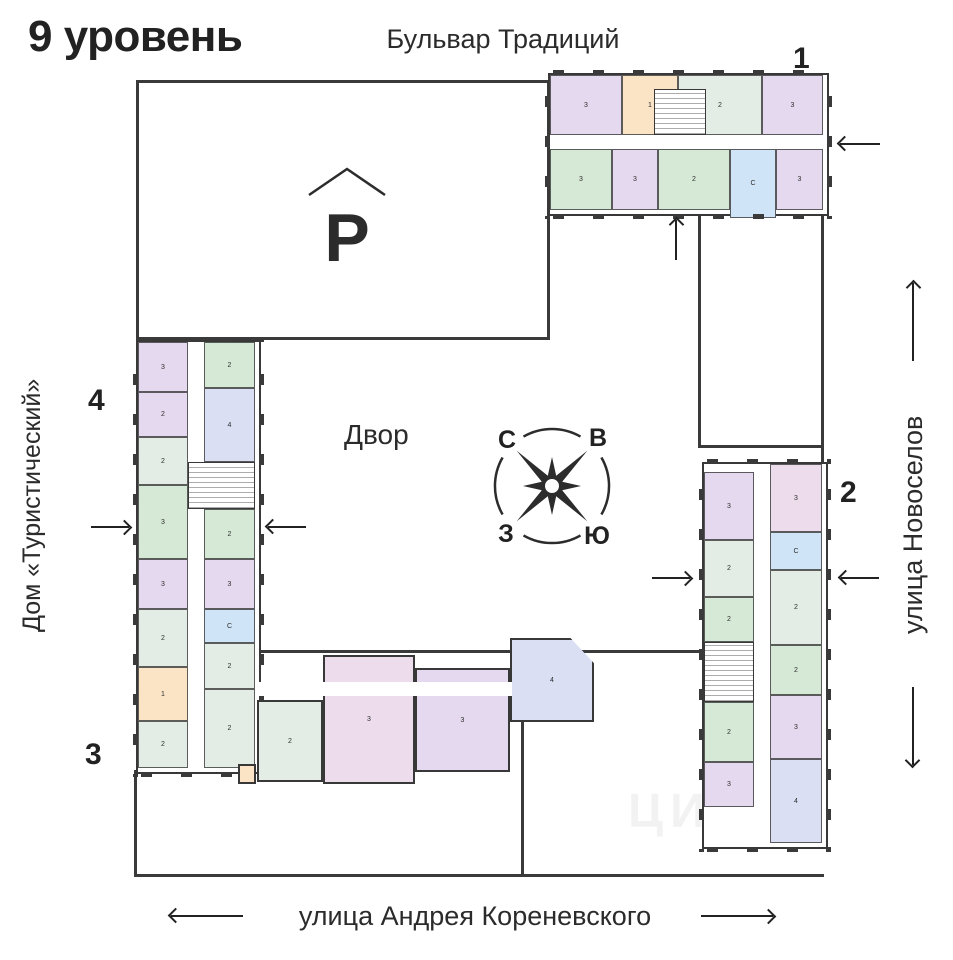 The height and width of the screenshot is (960, 953). What do you see at coordinates (346, 235) in the screenshot?
I see `parking-symbol: P` at bounding box center [346, 235].